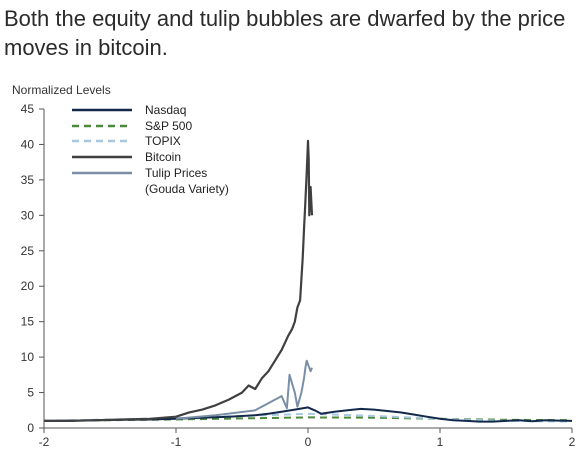 Image resolution: width=587 pixels, height=451 pixels. What do you see at coordinates (308, 442) in the screenshot?
I see `x-tick-label: 0` at bounding box center [308, 442].